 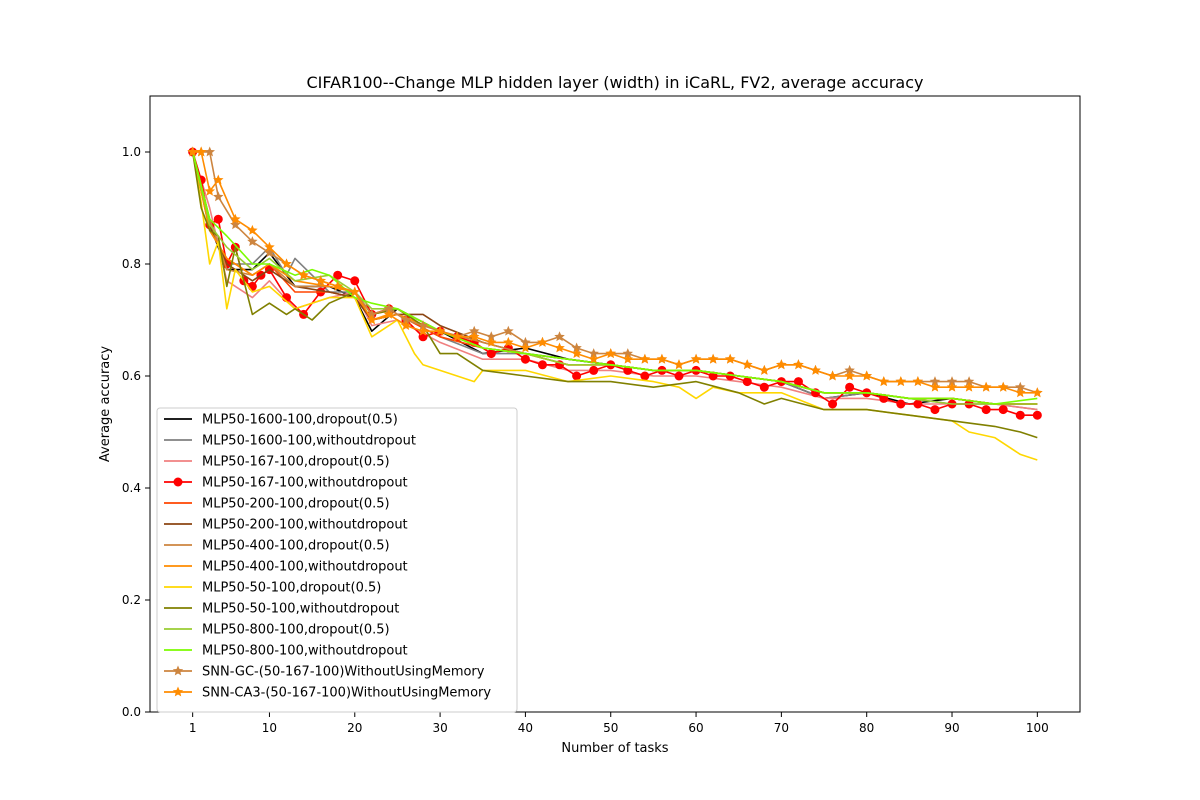 I want to click on x-tick-label: 60, so click(x=695, y=728).